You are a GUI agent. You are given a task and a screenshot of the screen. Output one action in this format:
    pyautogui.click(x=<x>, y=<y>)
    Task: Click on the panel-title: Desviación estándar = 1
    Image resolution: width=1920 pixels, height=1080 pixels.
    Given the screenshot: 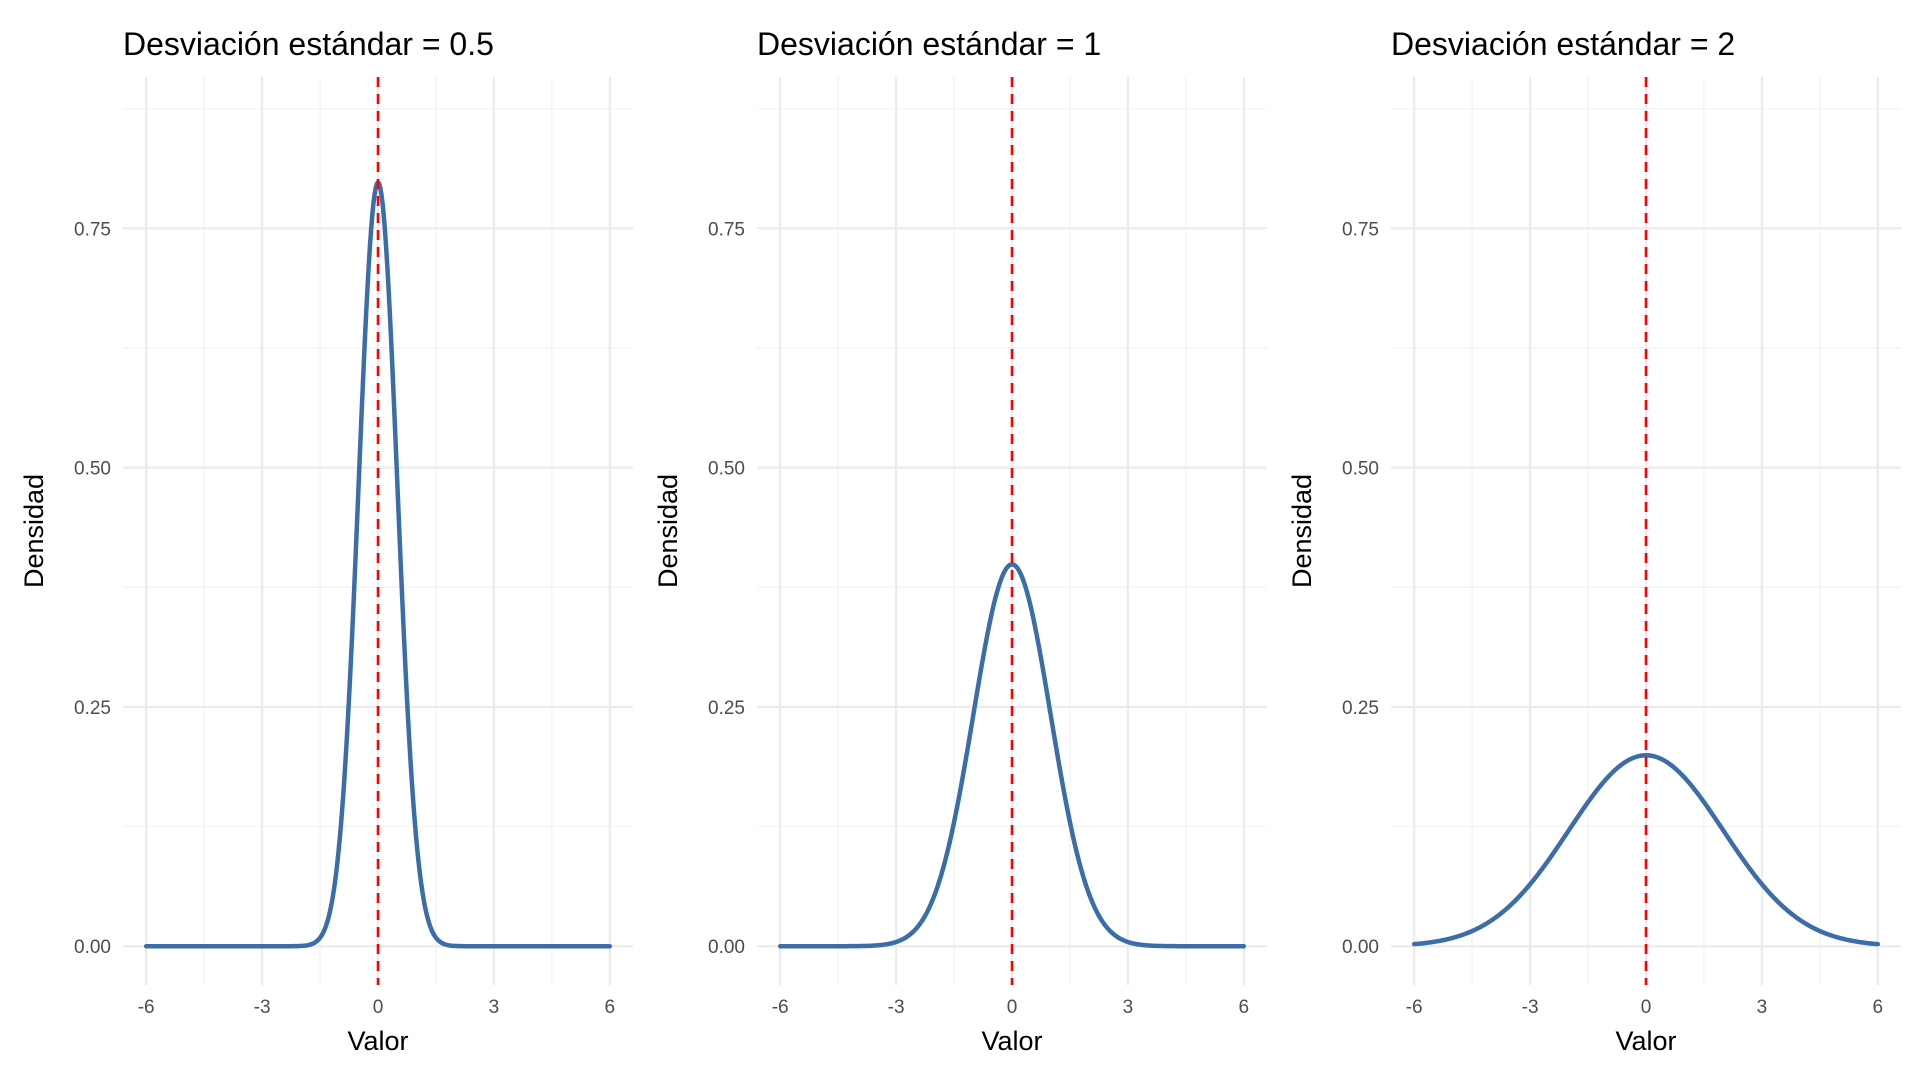 What is the action you would take?
    pyautogui.click(x=929, y=44)
    